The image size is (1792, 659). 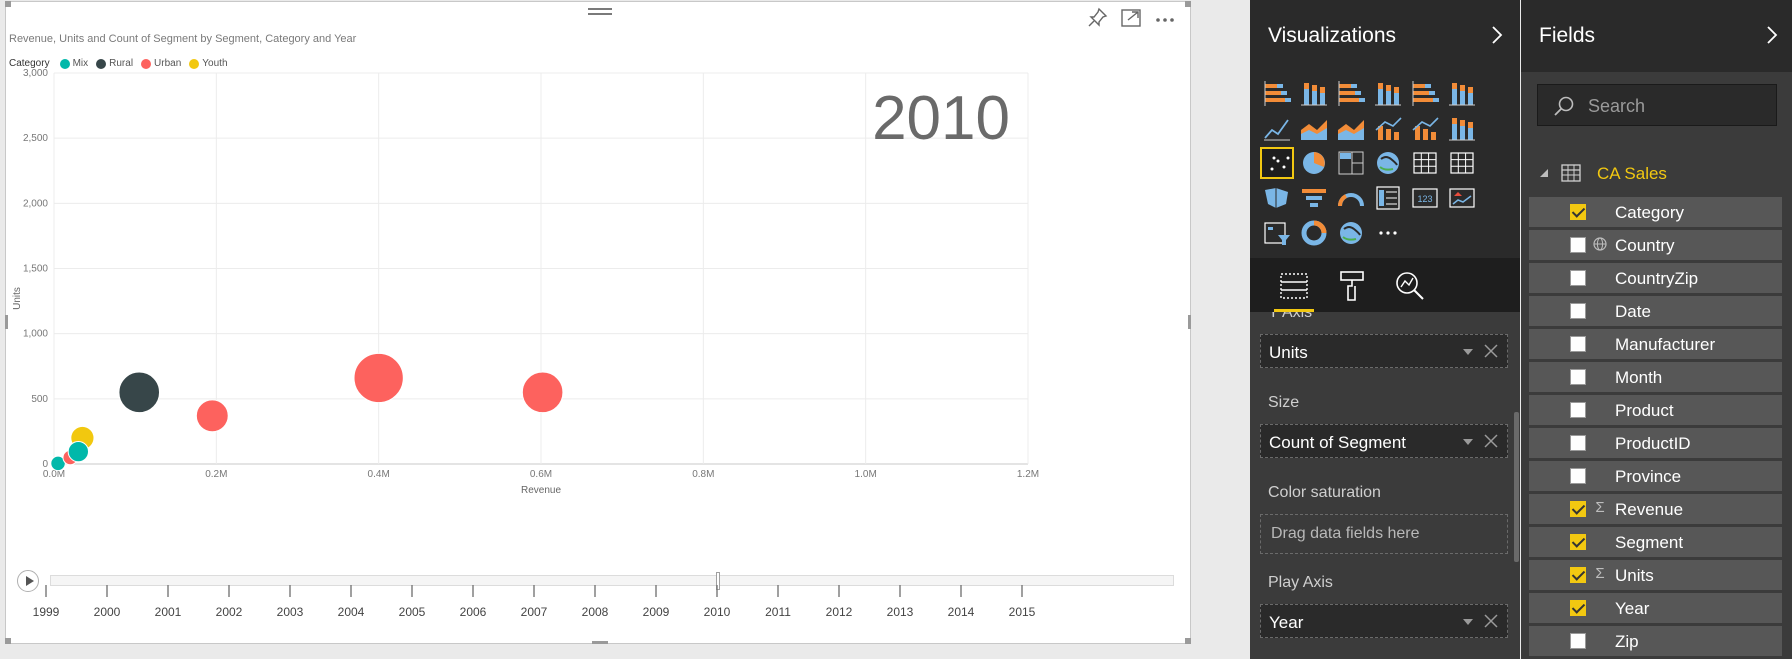 What do you see at coordinates (1425, 163) in the screenshot?
I see `table-icon` at bounding box center [1425, 163].